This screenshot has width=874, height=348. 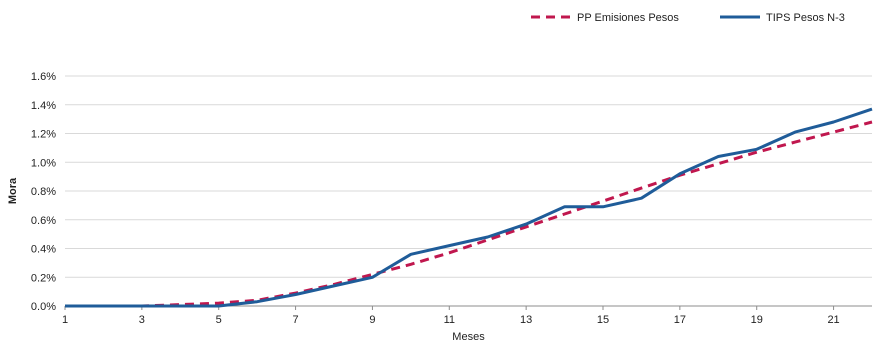 What do you see at coordinates (603, 320) in the screenshot?
I see `x-tick-label: 15` at bounding box center [603, 320].